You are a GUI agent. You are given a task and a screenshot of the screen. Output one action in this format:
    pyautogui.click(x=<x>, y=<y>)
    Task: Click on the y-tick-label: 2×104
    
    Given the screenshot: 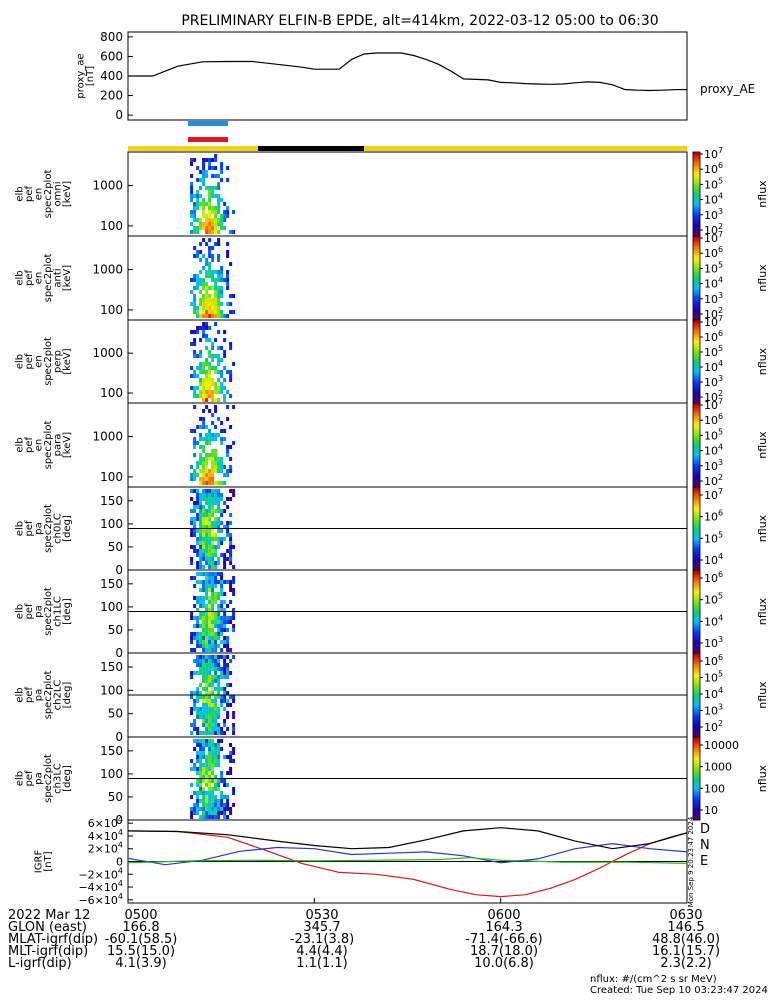 What is the action you would take?
    pyautogui.click(x=105, y=848)
    